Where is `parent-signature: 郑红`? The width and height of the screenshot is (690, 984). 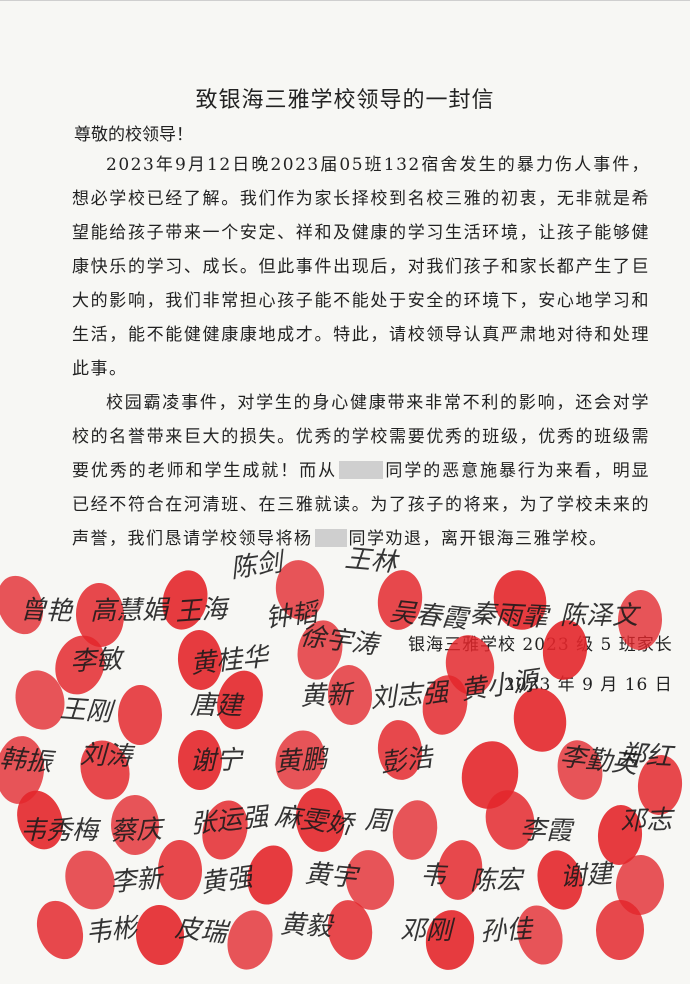 parent-signature: 郑红 is located at coordinates (646, 756).